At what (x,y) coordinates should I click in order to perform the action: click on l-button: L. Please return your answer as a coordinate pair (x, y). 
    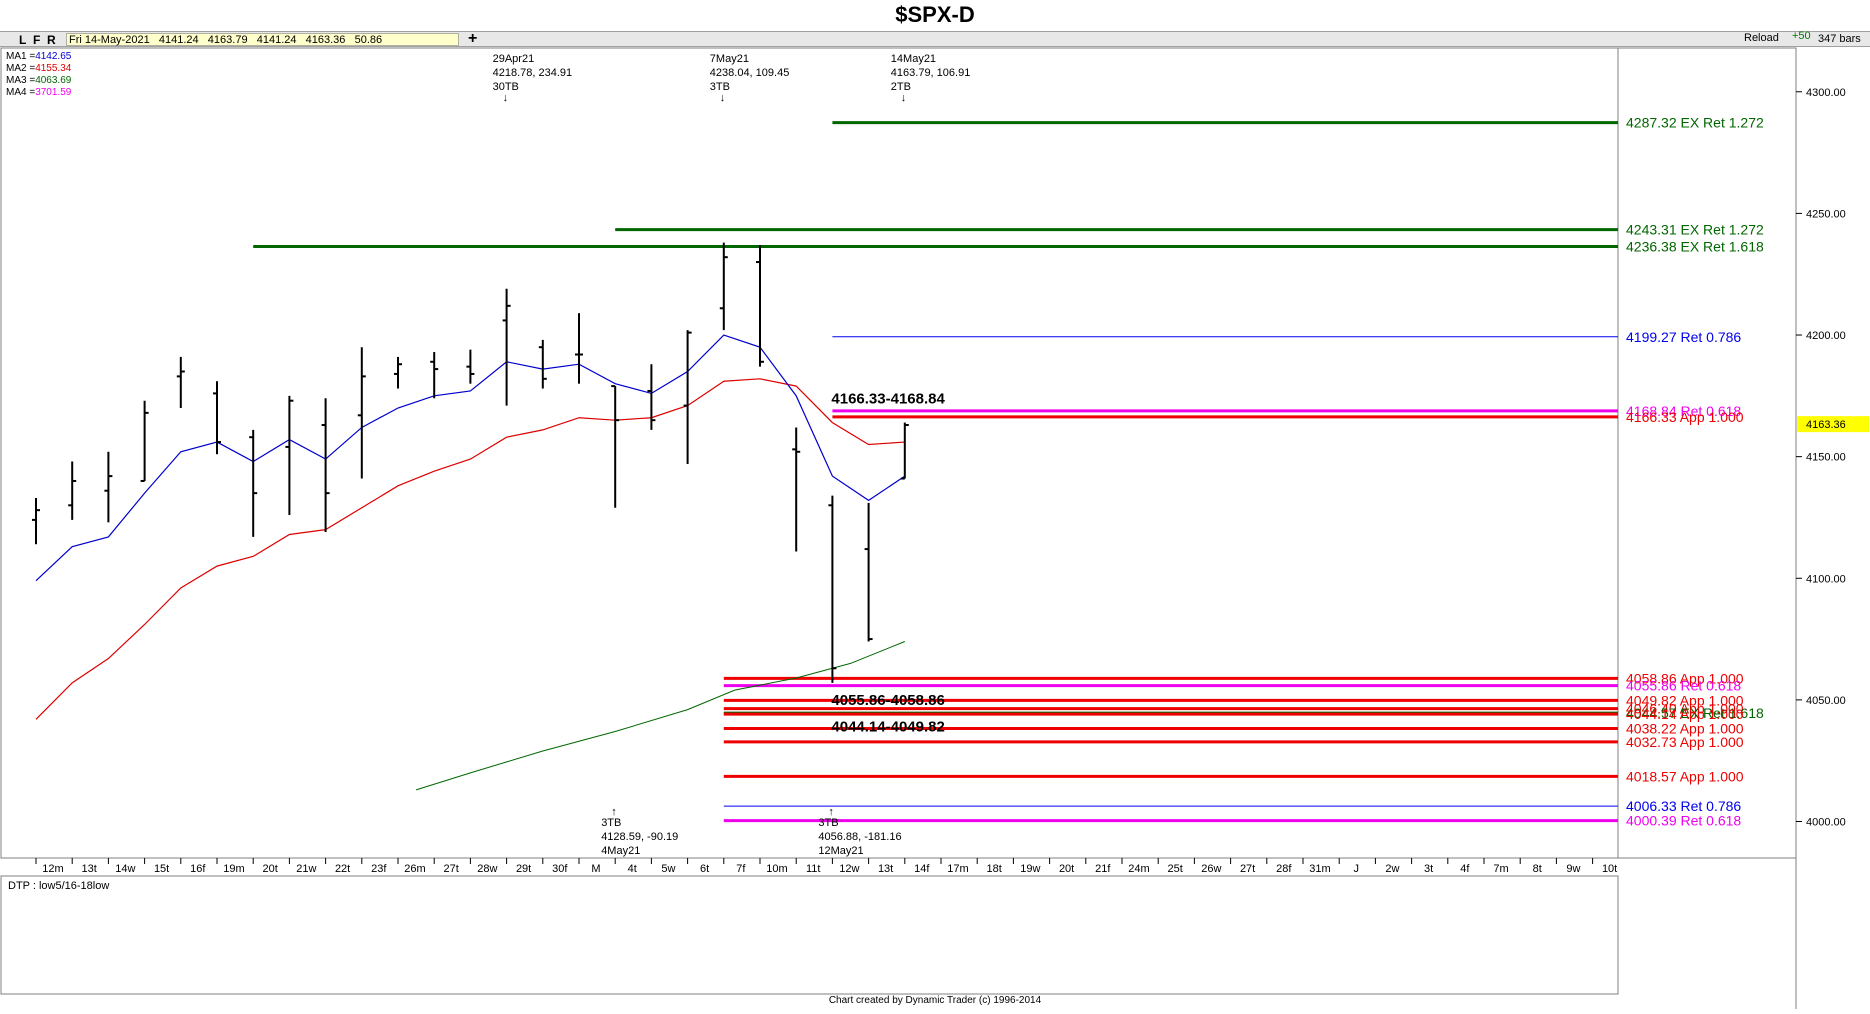
    Looking at the image, I should click on (23, 40).